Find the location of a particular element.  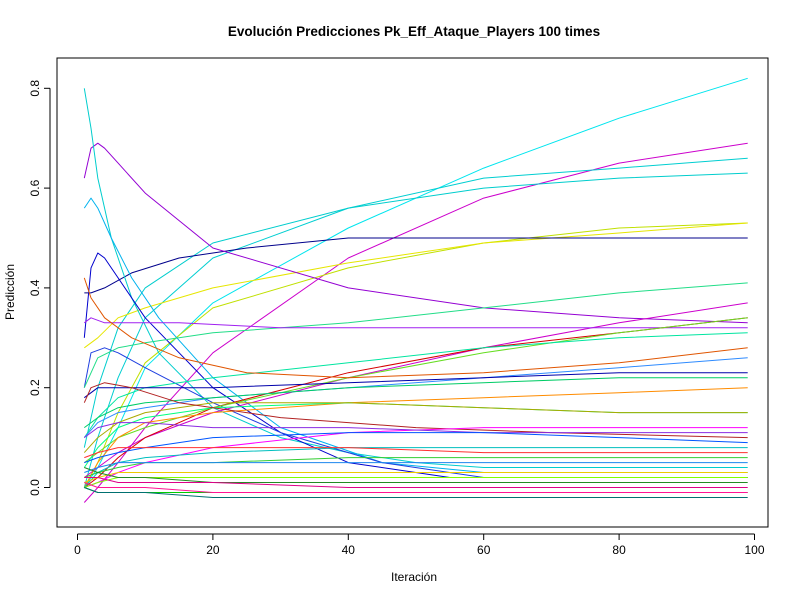

y-tick-label: 0.2 is located at coordinates (35, 387).